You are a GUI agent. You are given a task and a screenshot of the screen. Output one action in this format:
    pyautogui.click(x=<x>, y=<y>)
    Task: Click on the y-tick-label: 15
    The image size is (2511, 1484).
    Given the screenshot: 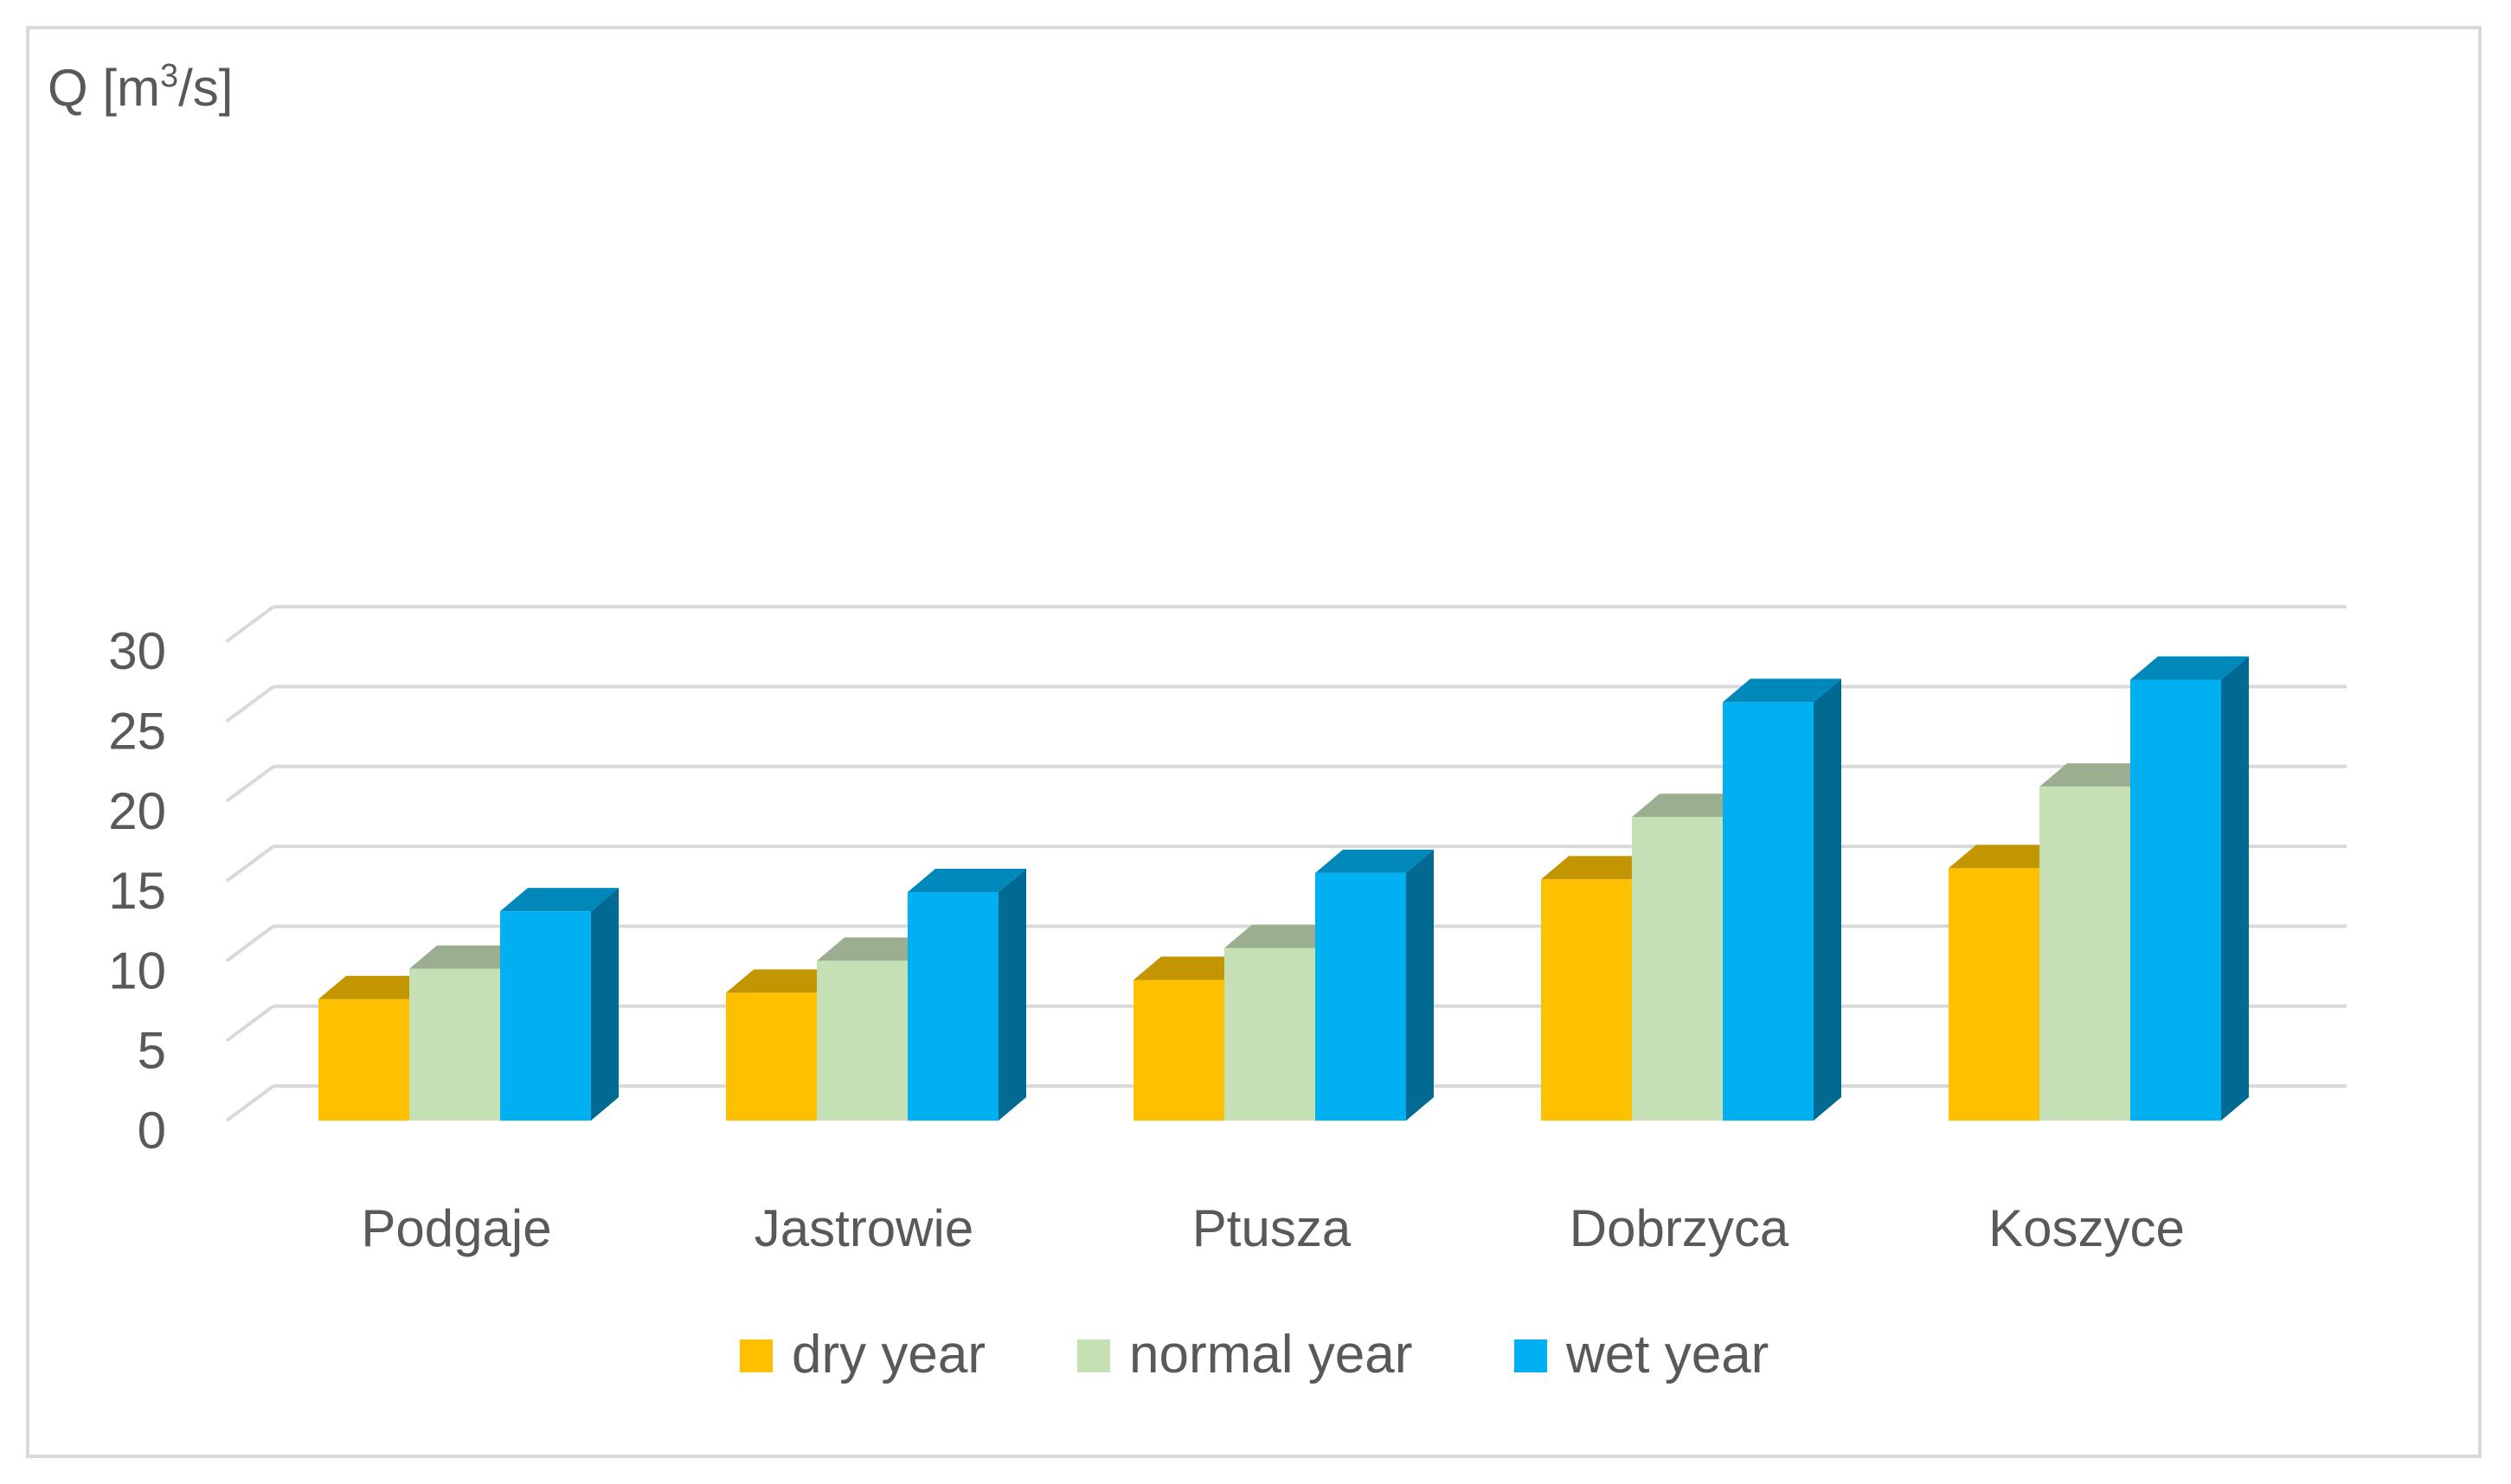 What is the action you would take?
    pyautogui.click(x=137, y=891)
    